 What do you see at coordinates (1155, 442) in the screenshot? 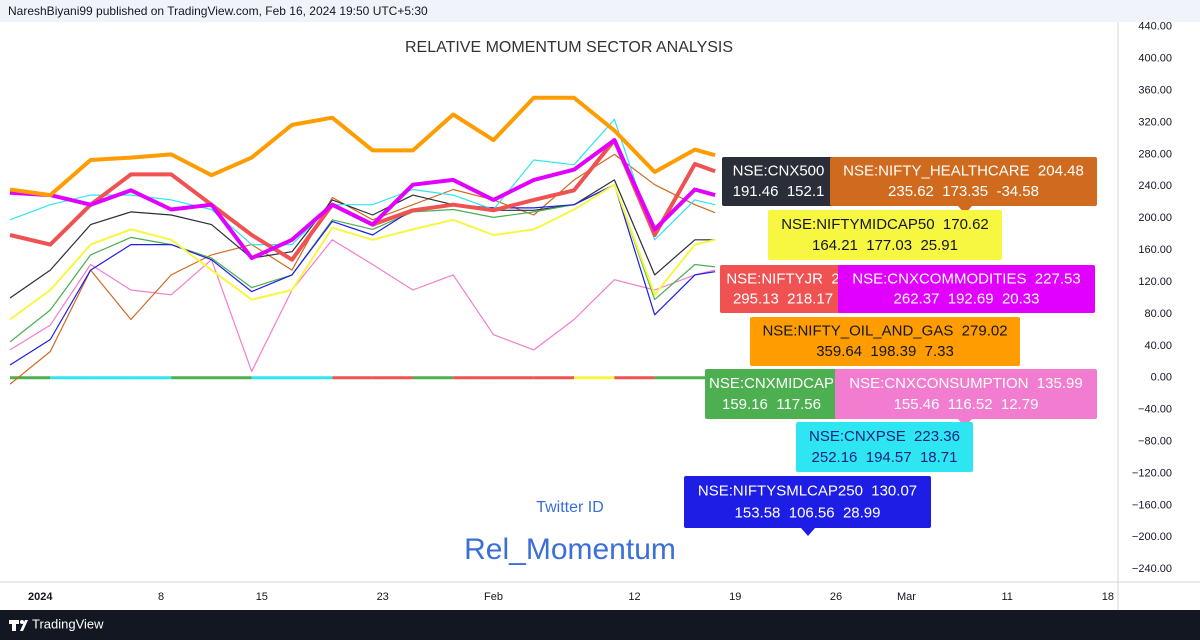
I see `y-tick-label: −80.00` at bounding box center [1155, 442].